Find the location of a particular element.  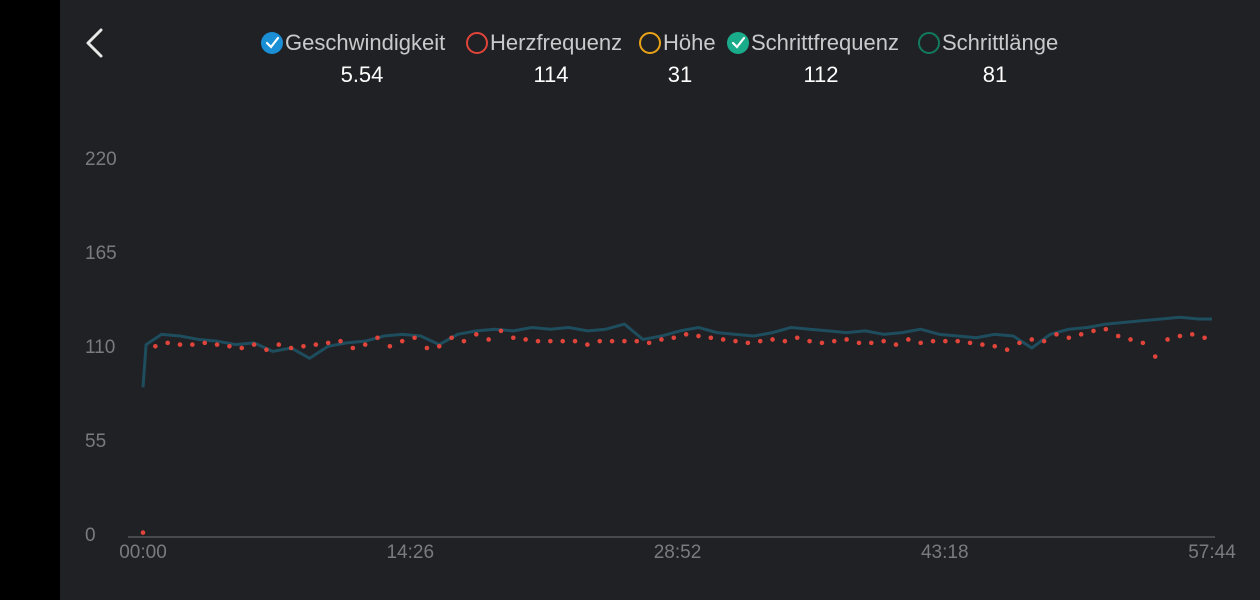

y-tick-label: 110 is located at coordinates (100, 347).